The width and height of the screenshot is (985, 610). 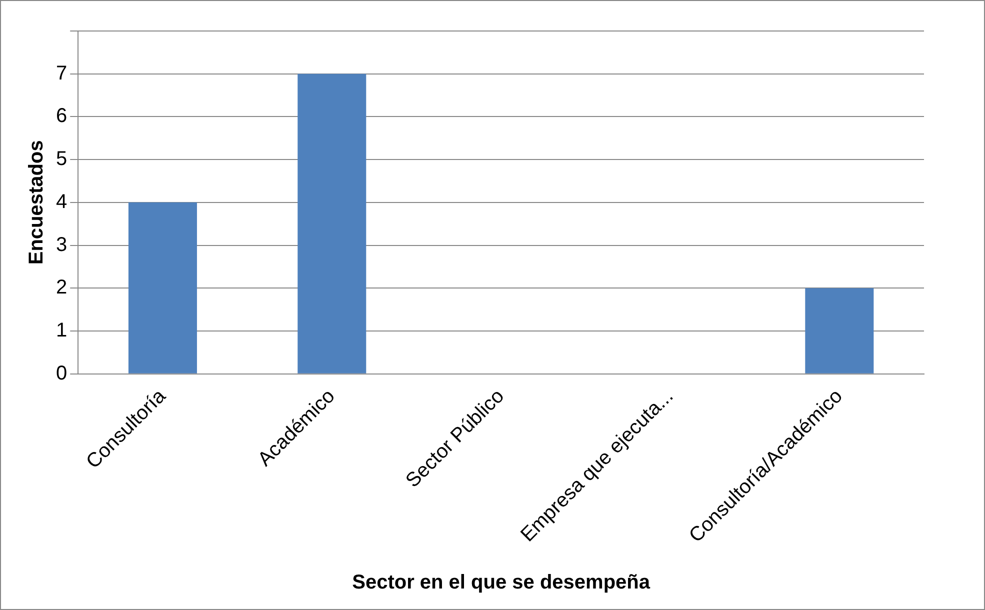 What do you see at coordinates (62, 373) in the screenshot?
I see `y-tick-label: 0` at bounding box center [62, 373].